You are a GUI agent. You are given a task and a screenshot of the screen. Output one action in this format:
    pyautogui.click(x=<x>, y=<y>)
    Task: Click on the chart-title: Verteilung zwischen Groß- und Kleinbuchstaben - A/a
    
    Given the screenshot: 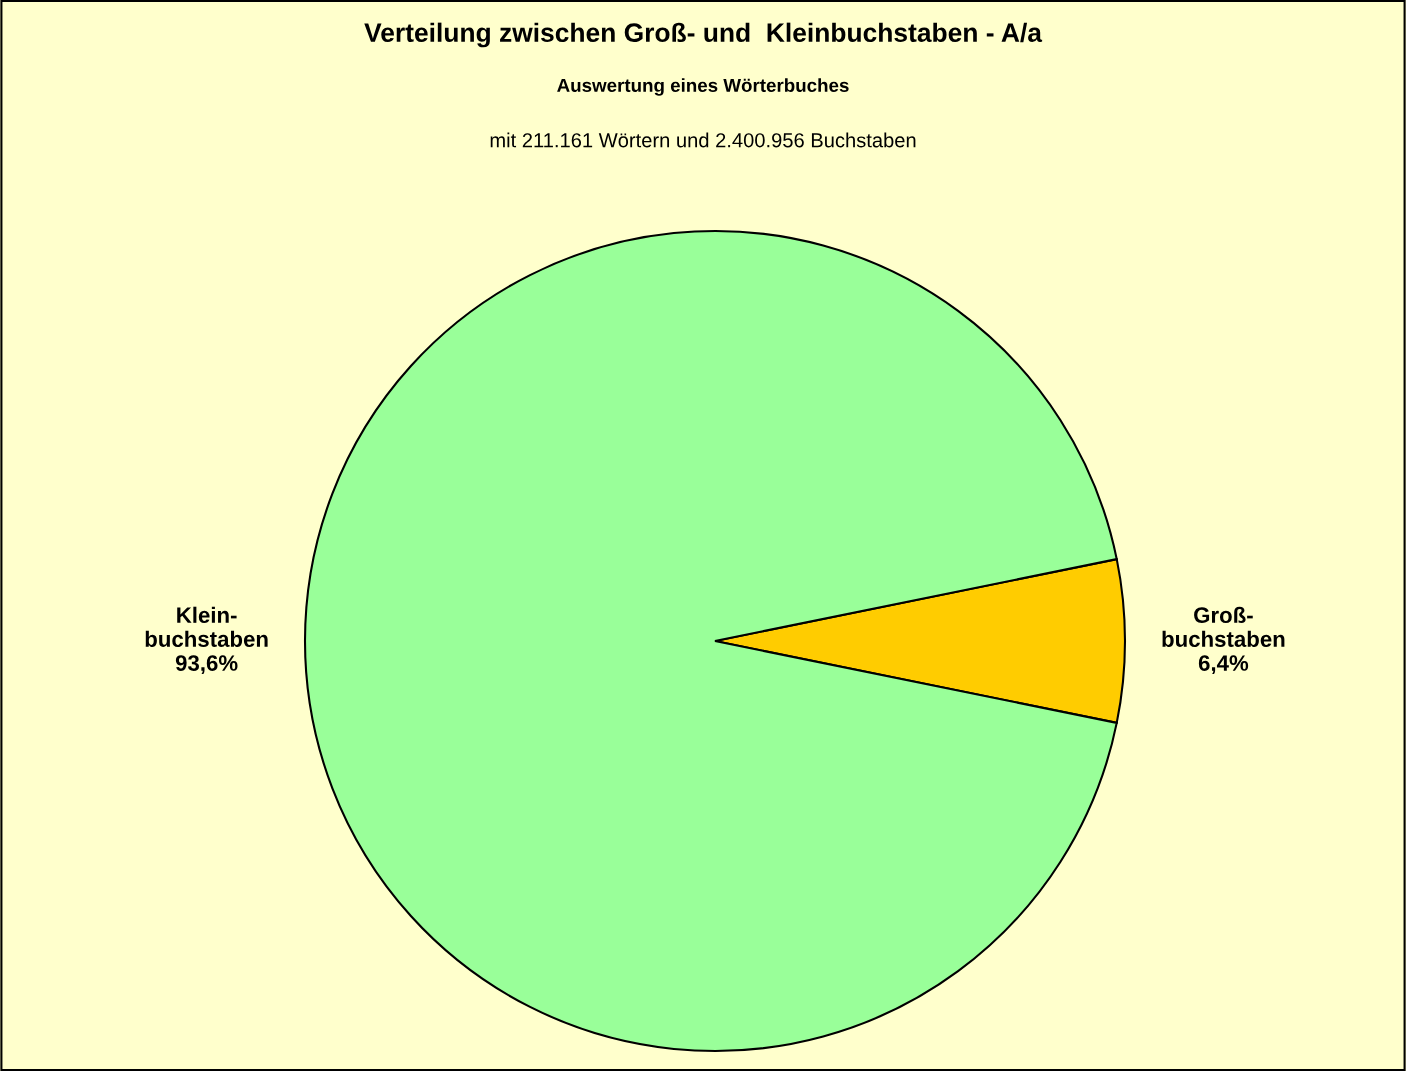 What is the action you would take?
    pyautogui.click(x=703, y=35)
    